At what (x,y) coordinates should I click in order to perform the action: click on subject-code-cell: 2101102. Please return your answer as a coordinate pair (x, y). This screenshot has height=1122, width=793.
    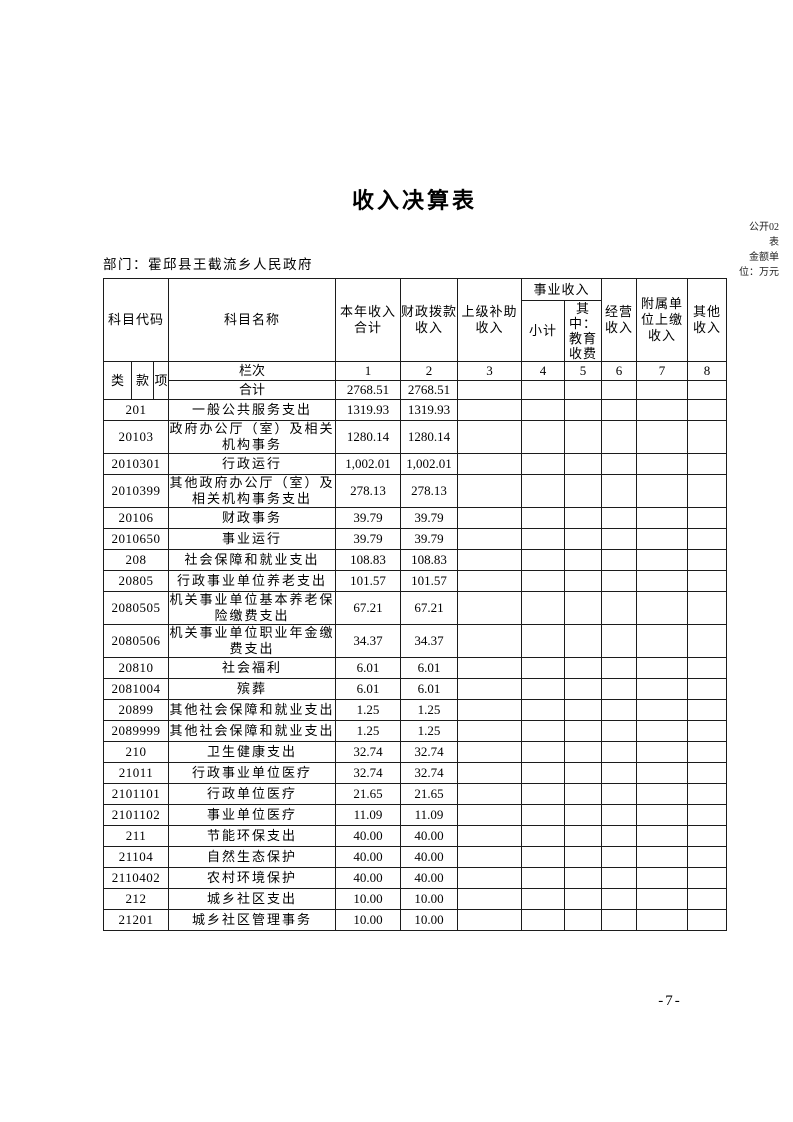
    Looking at the image, I should click on (136, 815).